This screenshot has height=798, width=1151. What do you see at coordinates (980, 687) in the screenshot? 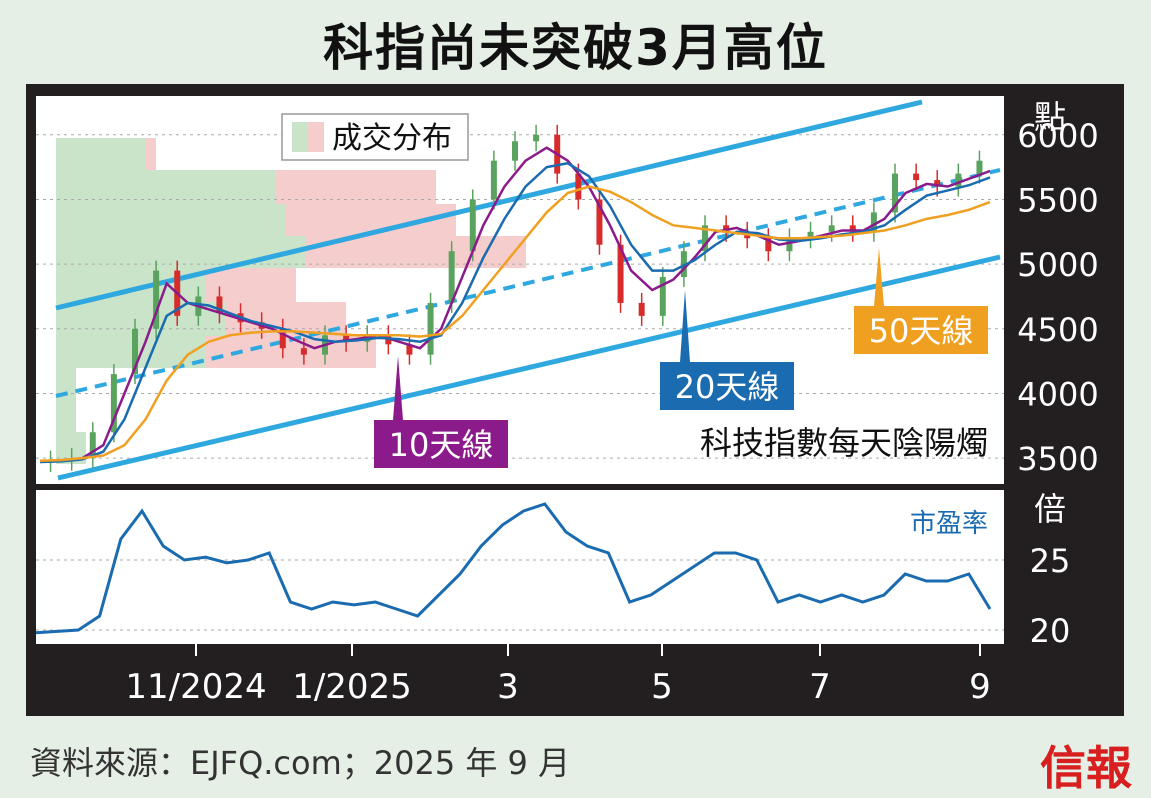
I see `x-tick-label: 9` at bounding box center [980, 687].